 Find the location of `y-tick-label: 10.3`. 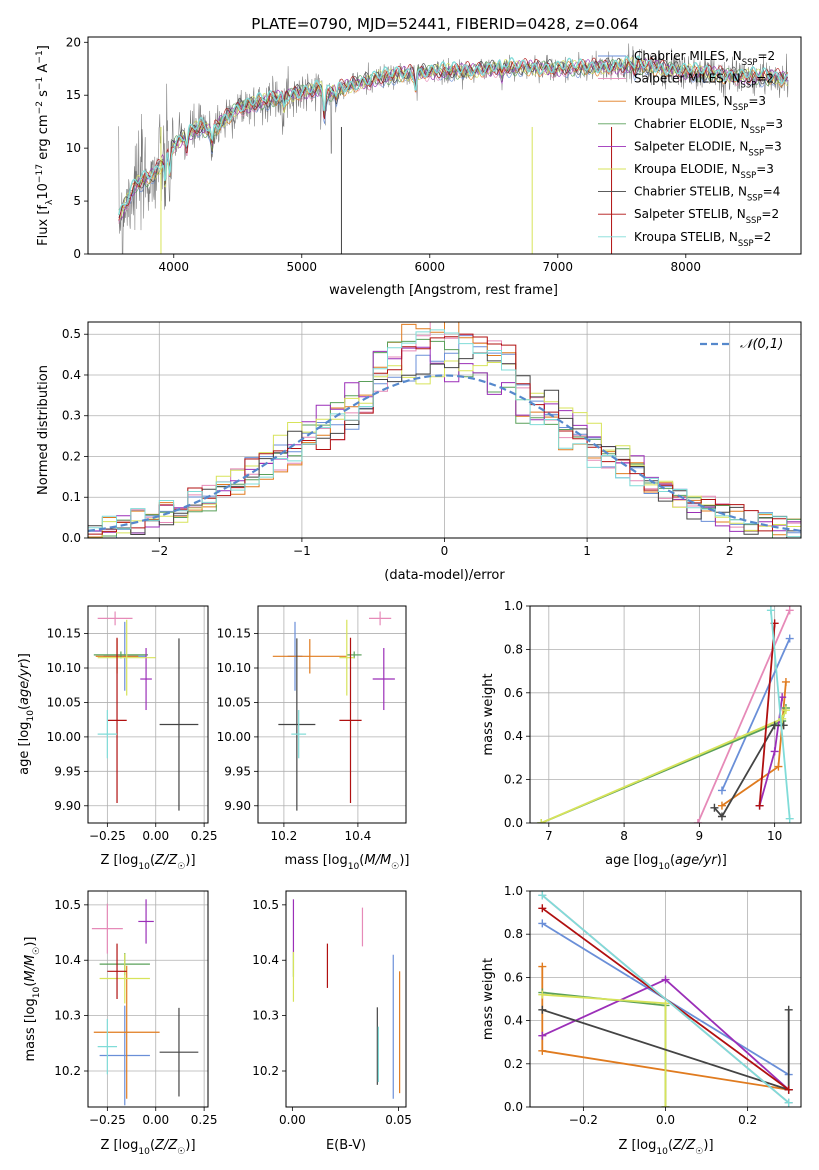

y-tick-label: 10.3 is located at coordinates (265, 1016).